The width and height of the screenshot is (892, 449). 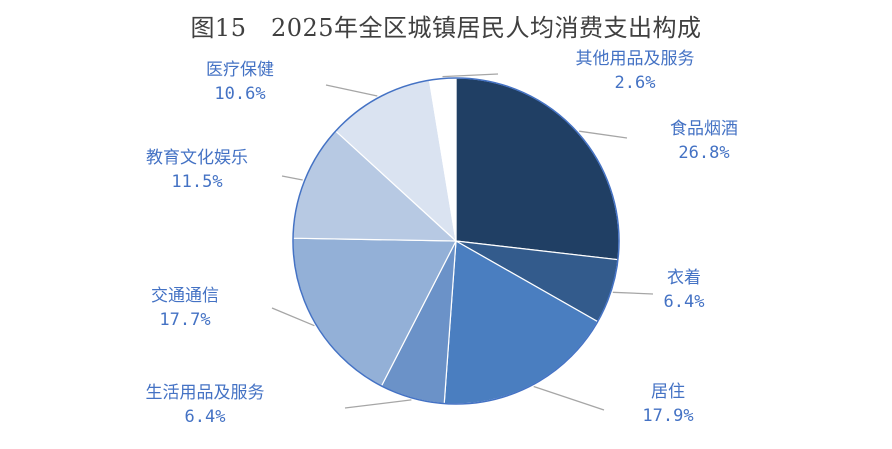 I want to click on slice-label-value-1: 26.8%, so click(x=703, y=153).